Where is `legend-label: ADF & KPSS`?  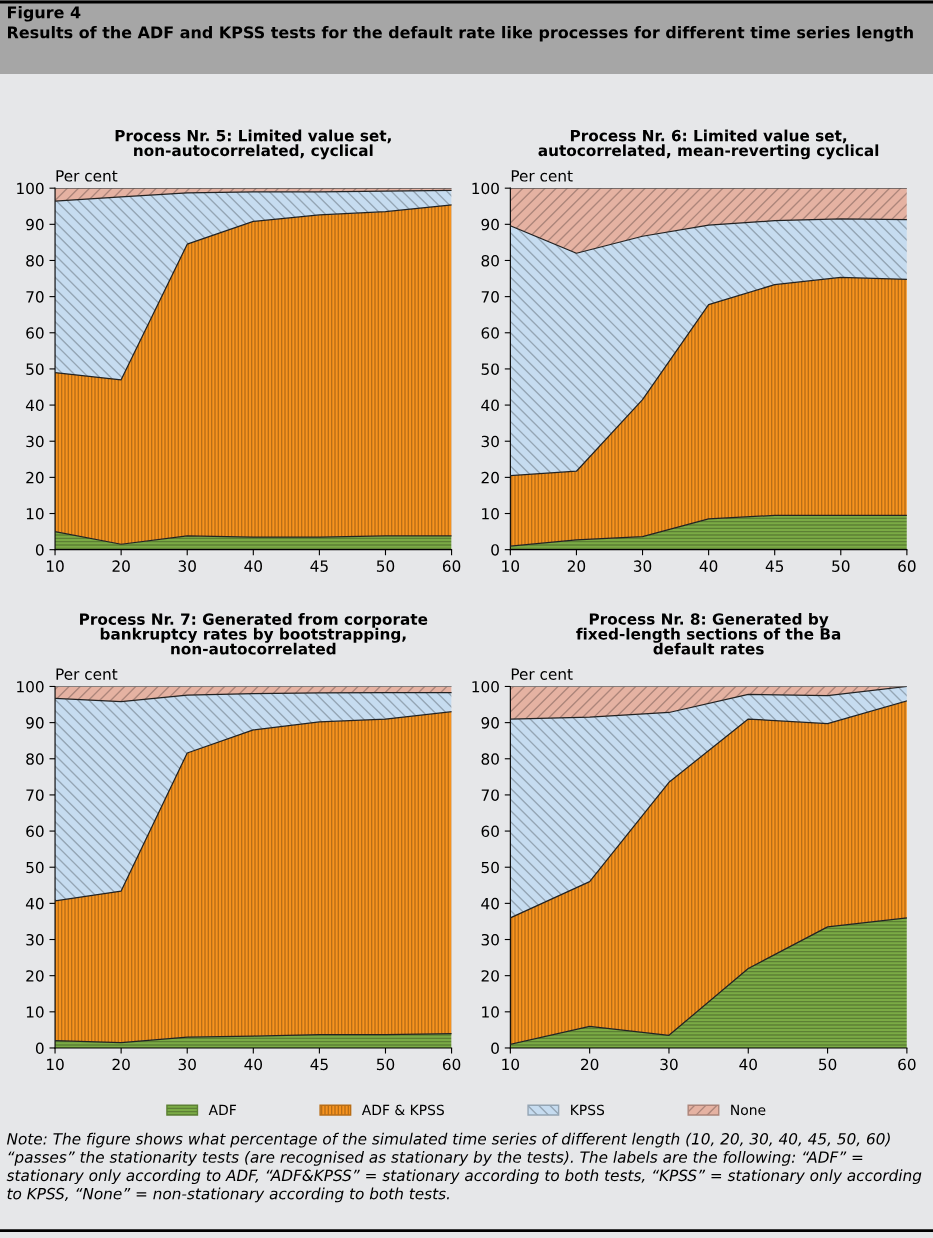
legend-label: ADF & KPSS is located at coordinates (402, 1110).